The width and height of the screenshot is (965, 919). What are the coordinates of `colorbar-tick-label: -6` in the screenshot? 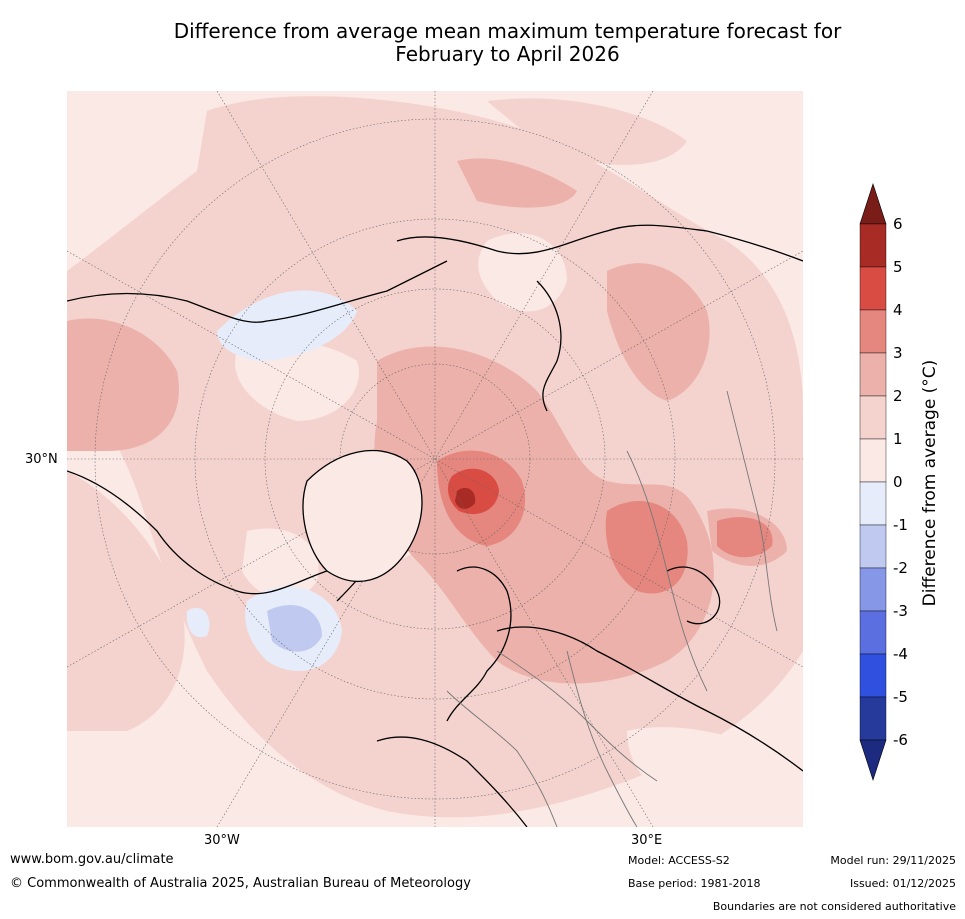 It's located at (900, 740).